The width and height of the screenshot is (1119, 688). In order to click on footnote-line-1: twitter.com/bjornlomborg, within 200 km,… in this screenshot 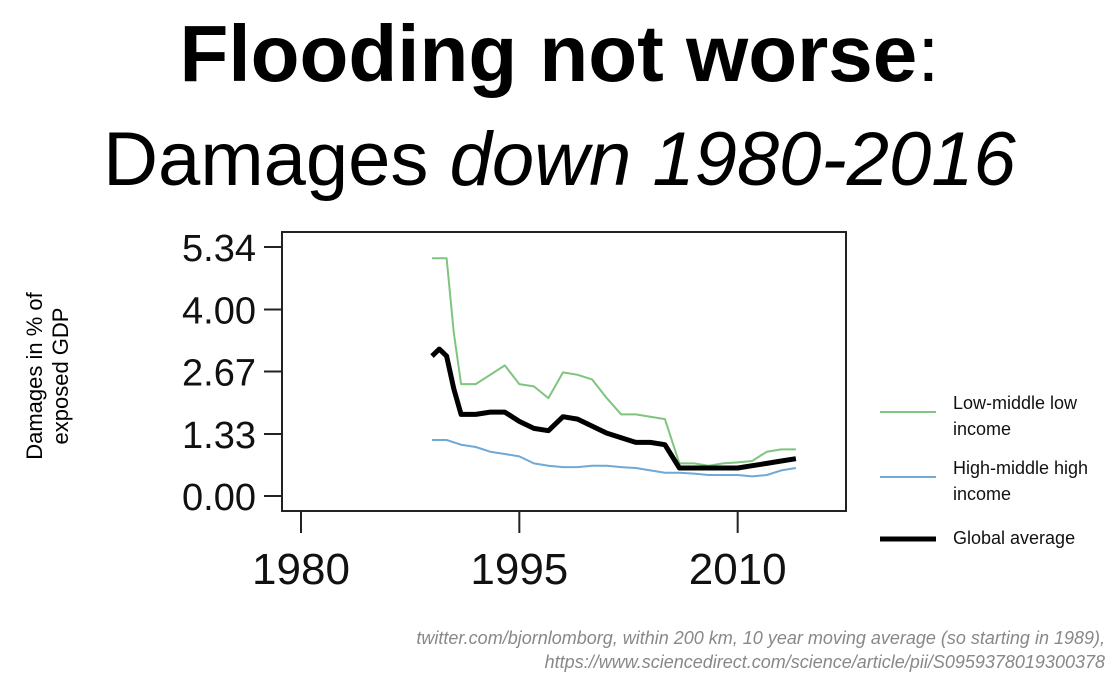, I will do `click(760, 638)`.